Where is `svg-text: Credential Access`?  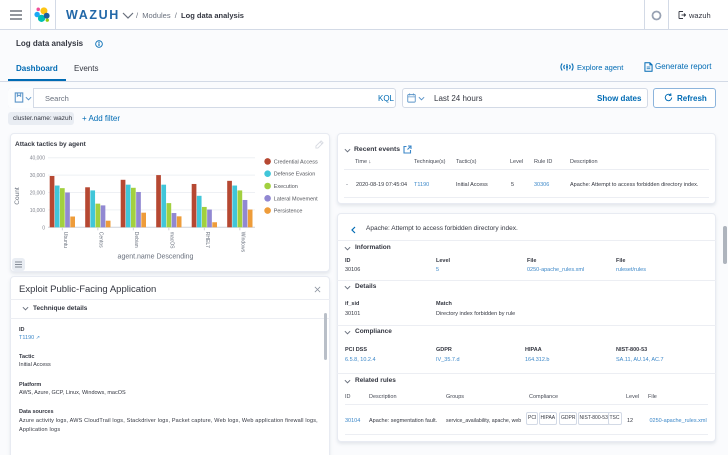
svg-text: Credential Access is located at coordinates (296, 162).